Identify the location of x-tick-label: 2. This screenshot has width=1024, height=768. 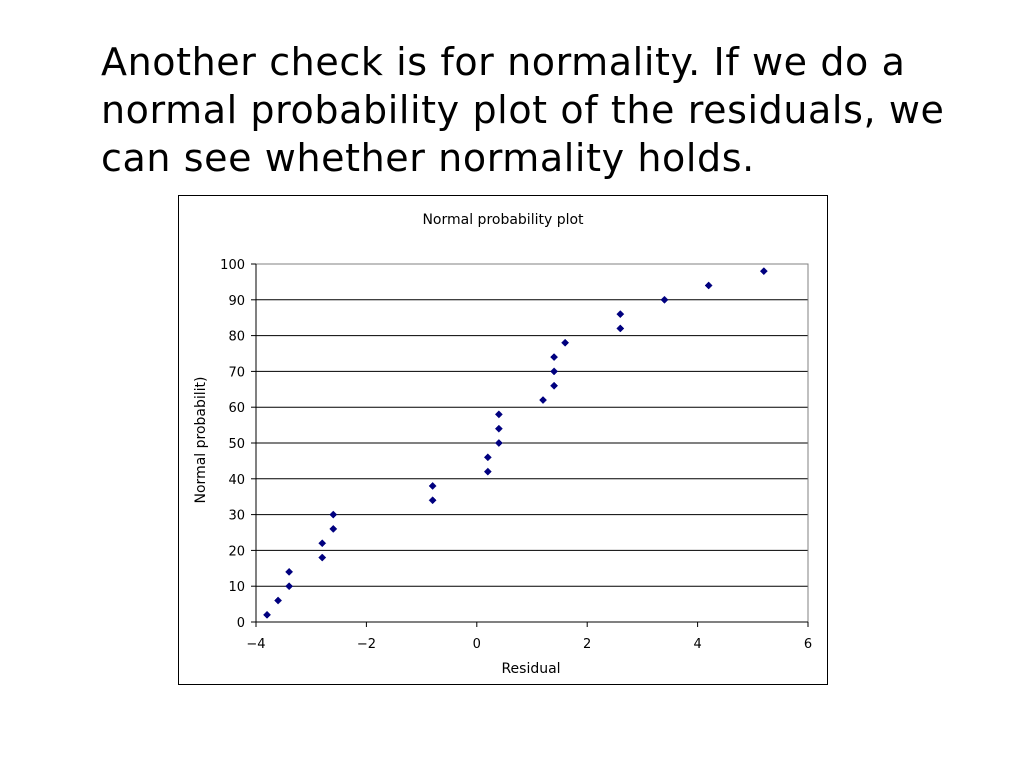
(587, 644).